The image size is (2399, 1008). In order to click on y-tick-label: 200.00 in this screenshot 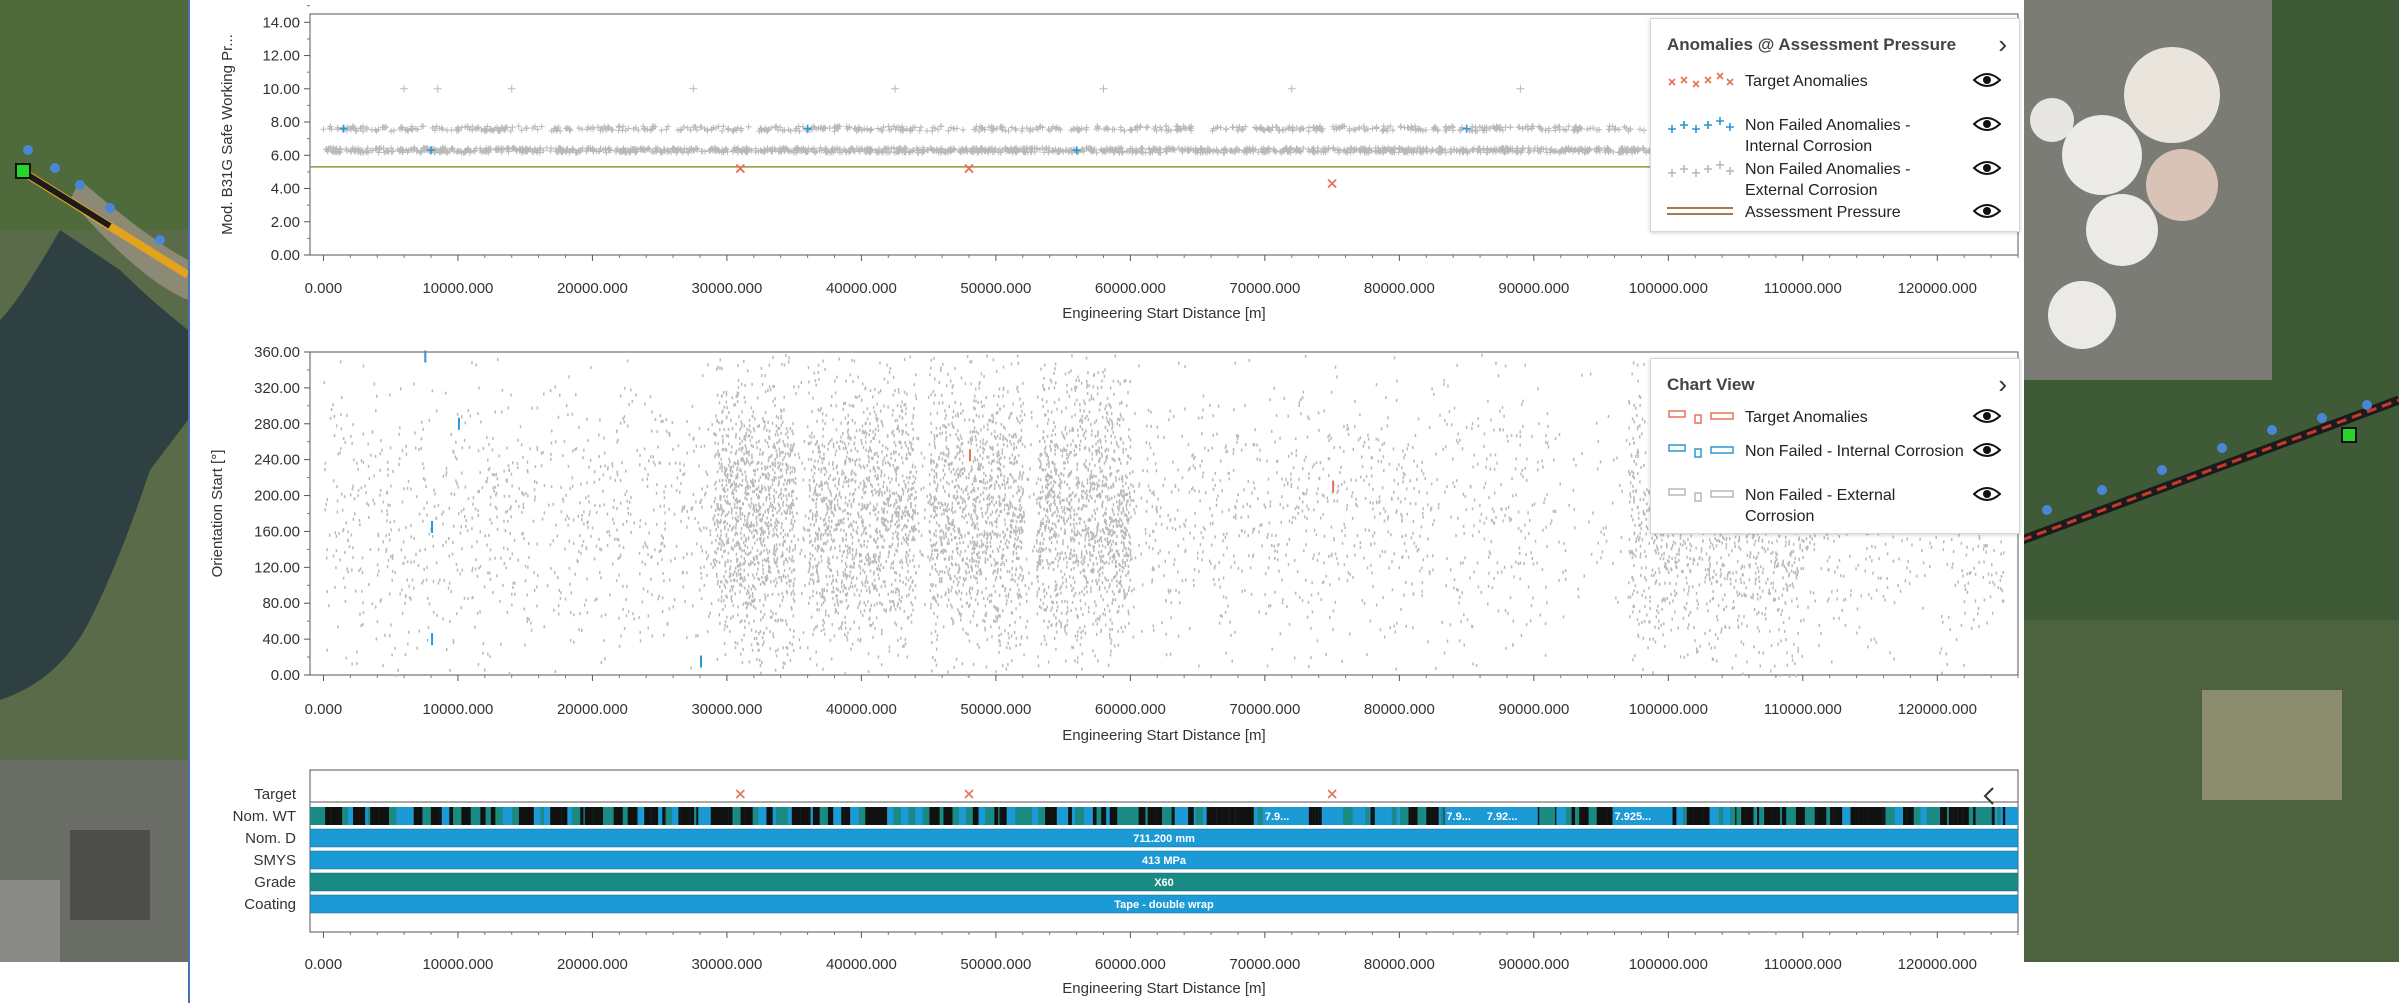, I will do `click(277, 496)`.